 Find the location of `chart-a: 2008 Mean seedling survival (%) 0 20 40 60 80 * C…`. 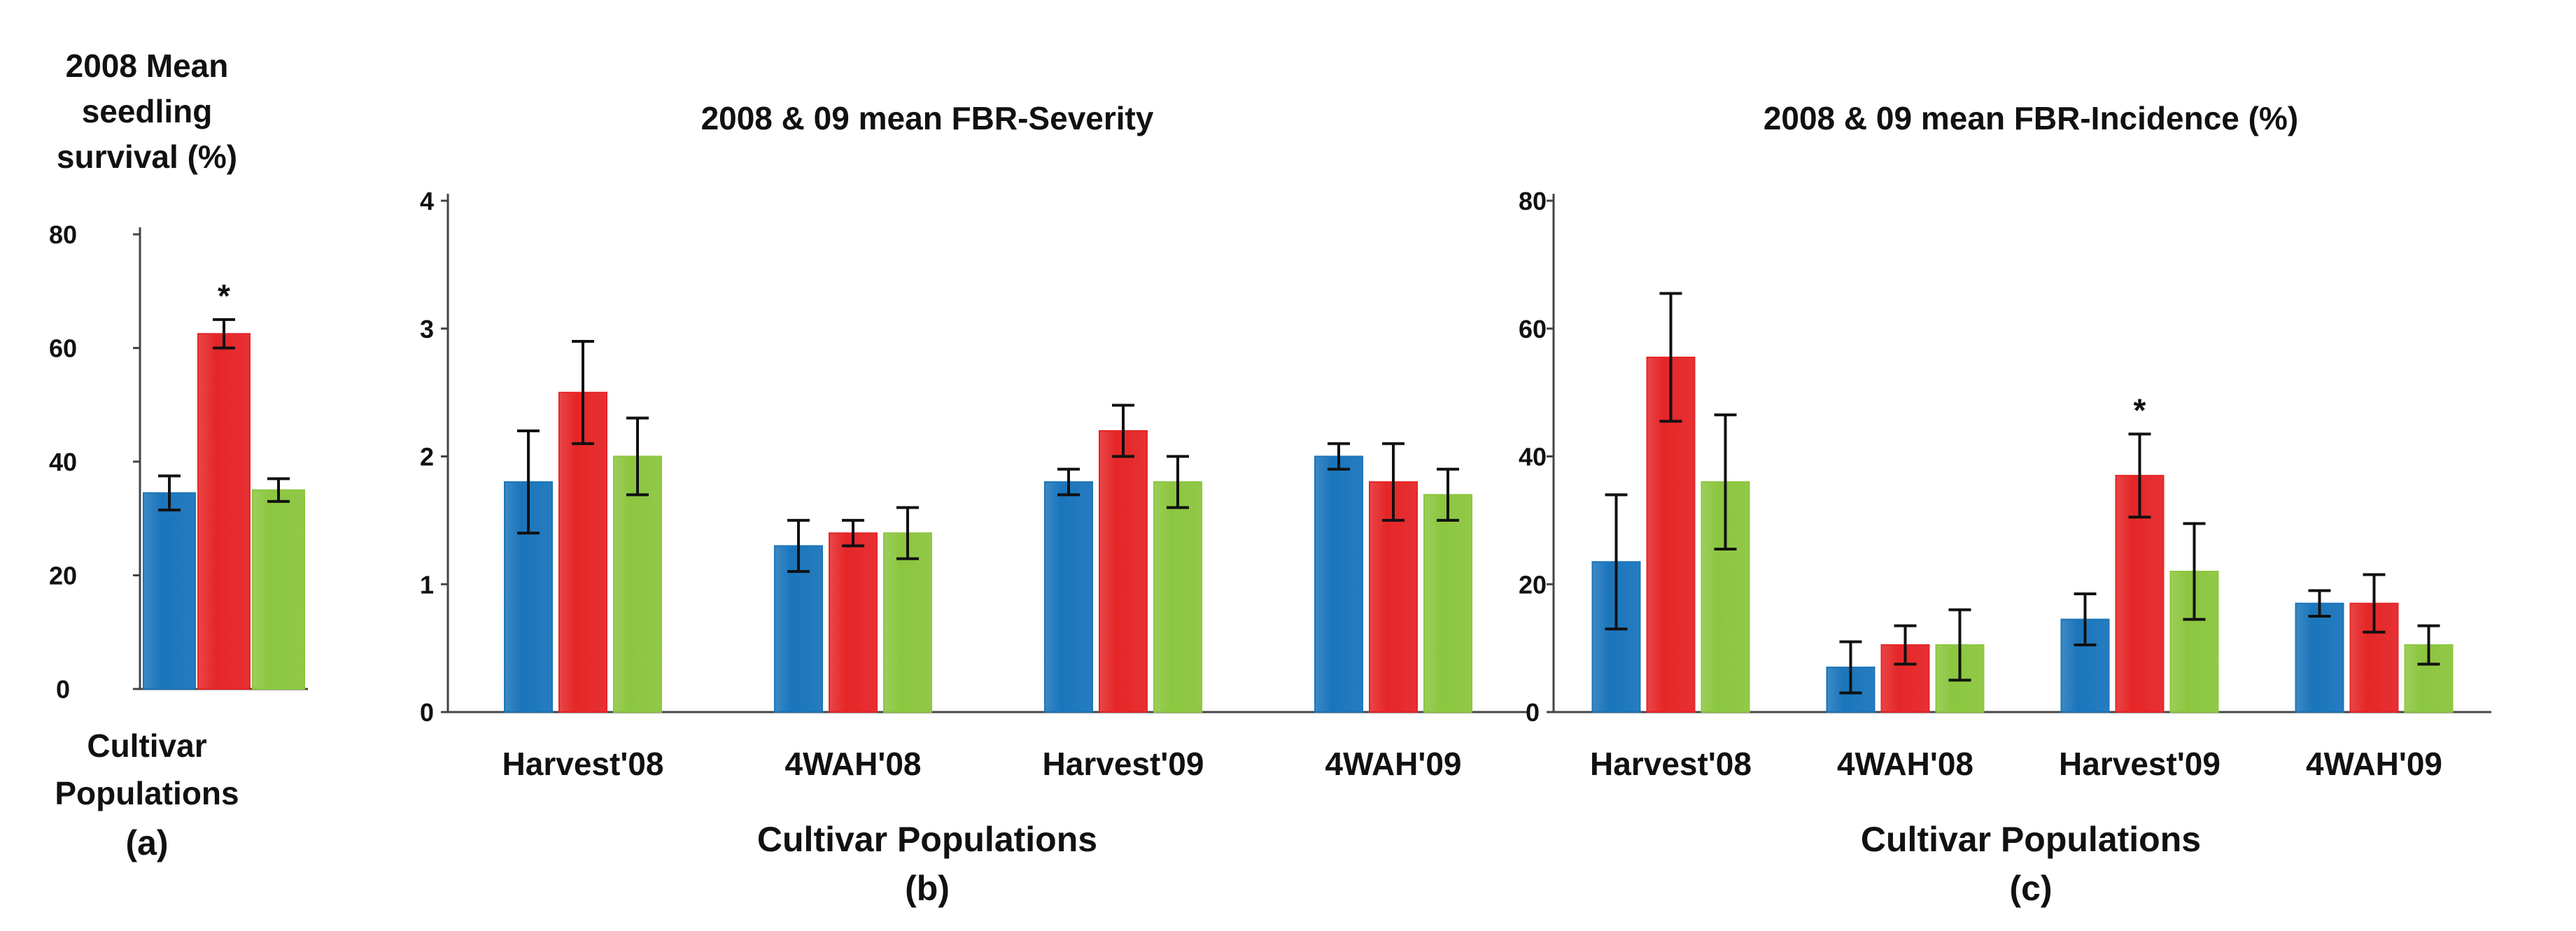

chart-a: 2008 Mean seedling survival (%) 0 20 40 60 80 * C… is located at coordinates (178, 455).